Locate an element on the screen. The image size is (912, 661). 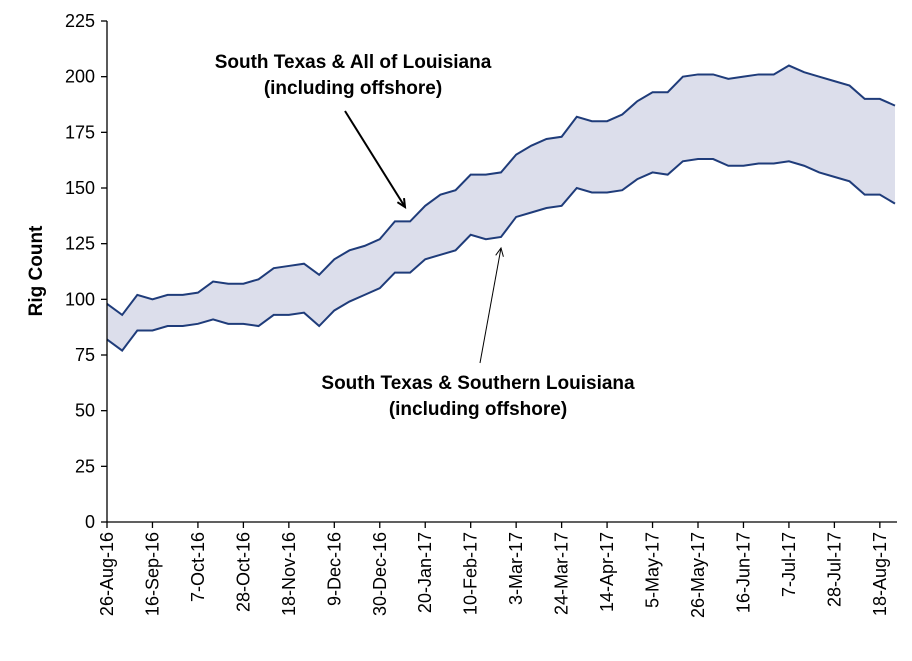
x-tick-label: 7-Jul-17 is located at coordinates (789, 564).